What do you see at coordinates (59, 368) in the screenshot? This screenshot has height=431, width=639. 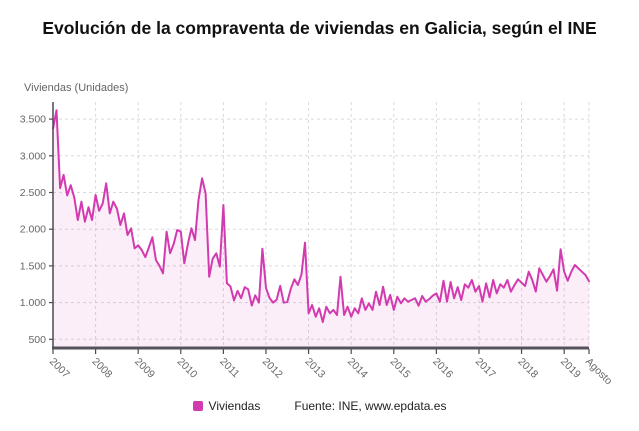 I see `x-tick-label: 2007` at bounding box center [59, 368].